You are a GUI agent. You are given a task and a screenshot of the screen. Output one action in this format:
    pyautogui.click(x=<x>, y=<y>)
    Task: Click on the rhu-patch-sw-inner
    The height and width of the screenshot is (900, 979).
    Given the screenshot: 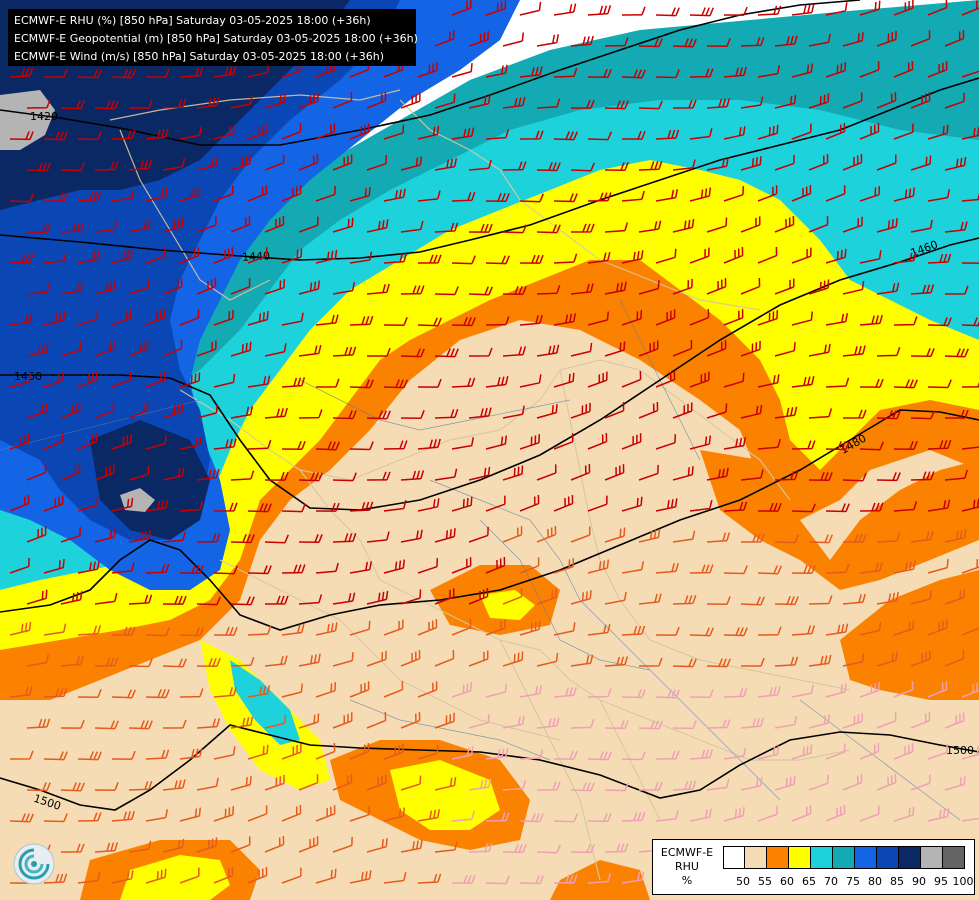 What is the action you would take?
    pyautogui.click(x=175, y=877)
    